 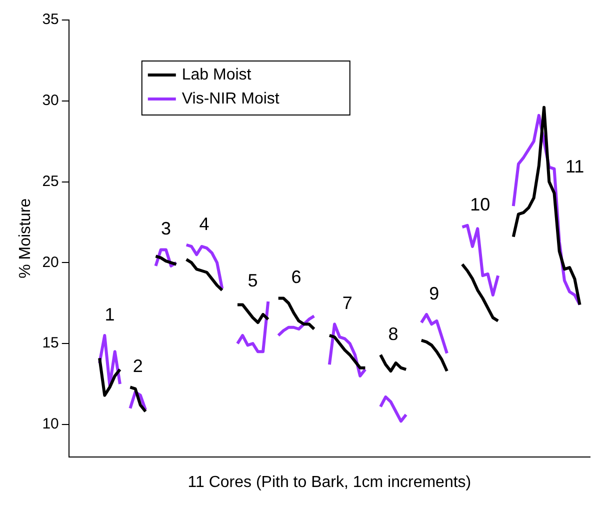 I want to click on y-tick-label: 15, so click(x=50, y=343).